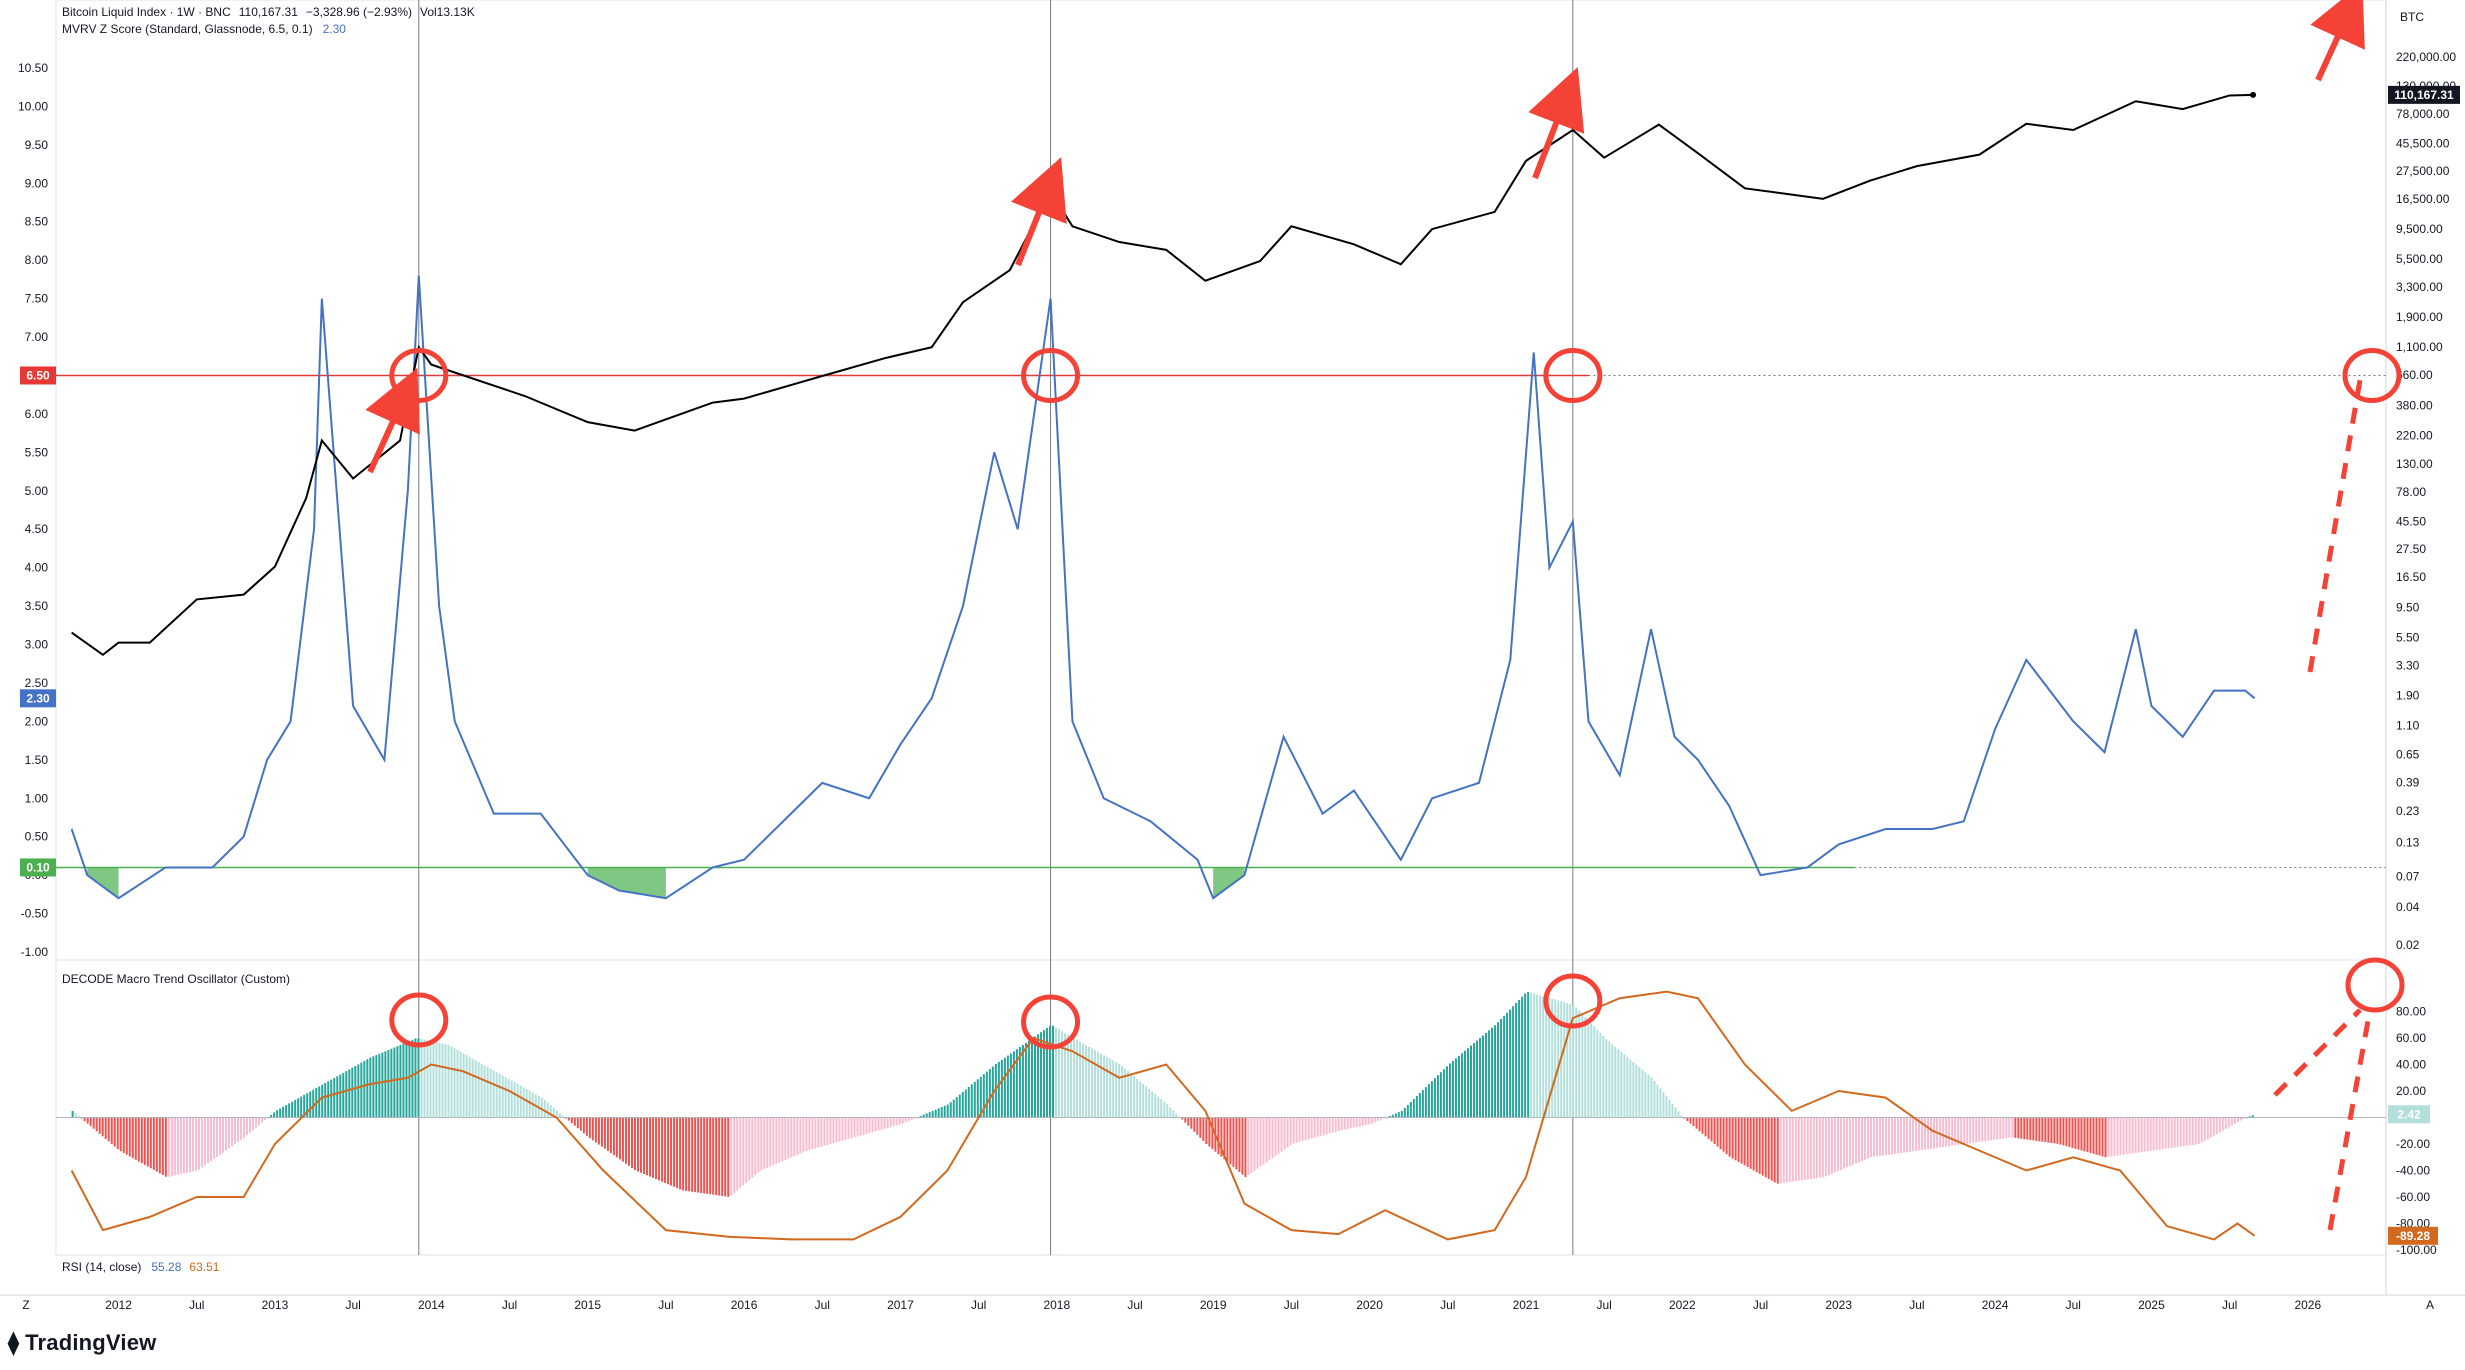  What do you see at coordinates (37, 760) in the screenshot?
I see `left-axis-tick: 1.50` at bounding box center [37, 760].